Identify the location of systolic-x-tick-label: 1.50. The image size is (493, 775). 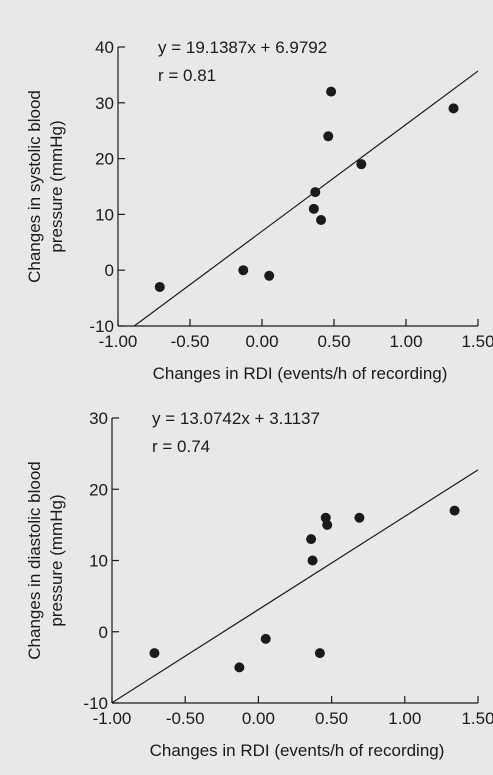
(477, 341).